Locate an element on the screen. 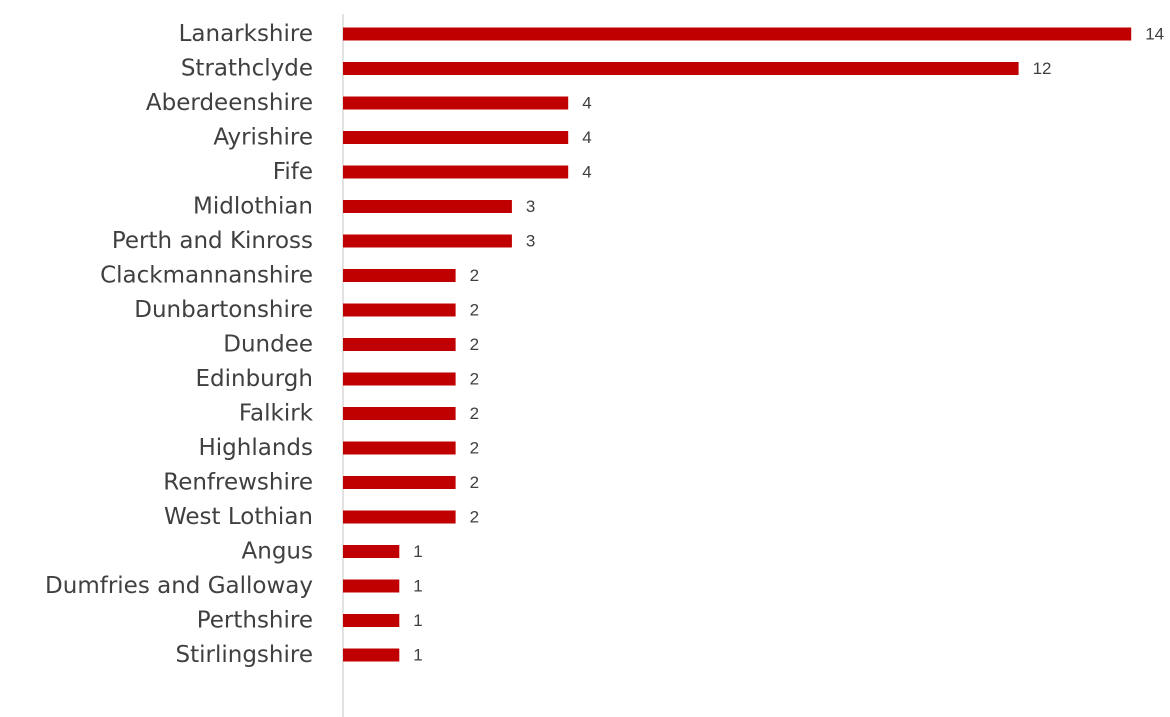 The width and height of the screenshot is (1170, 717). category-label: Perth and Kinross is located at coordinates (212, 241).